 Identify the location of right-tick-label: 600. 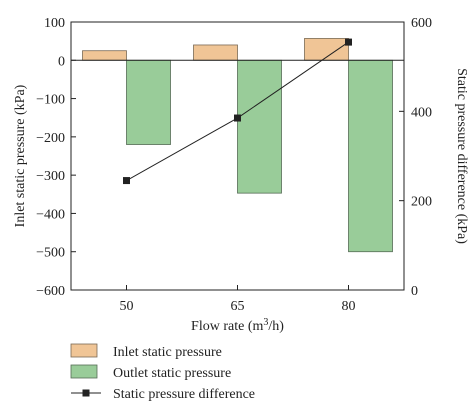
(421, 23).